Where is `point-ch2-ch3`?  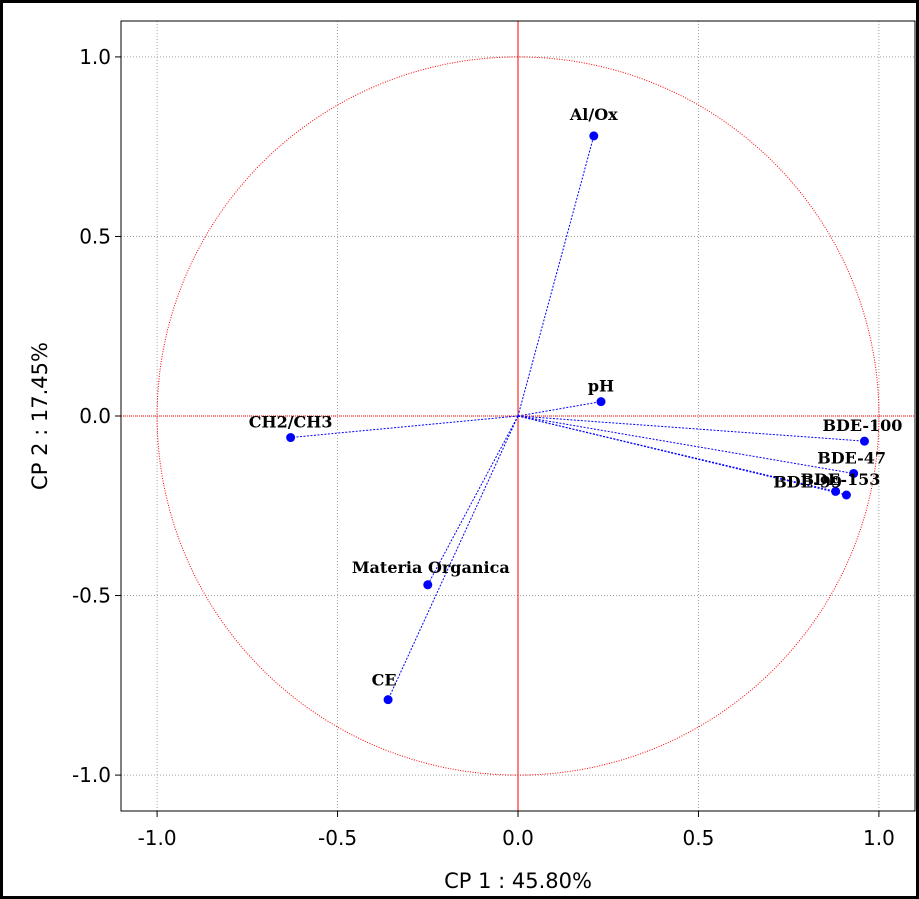
point-ch2-ch3 is located at coordinates (291, 438).